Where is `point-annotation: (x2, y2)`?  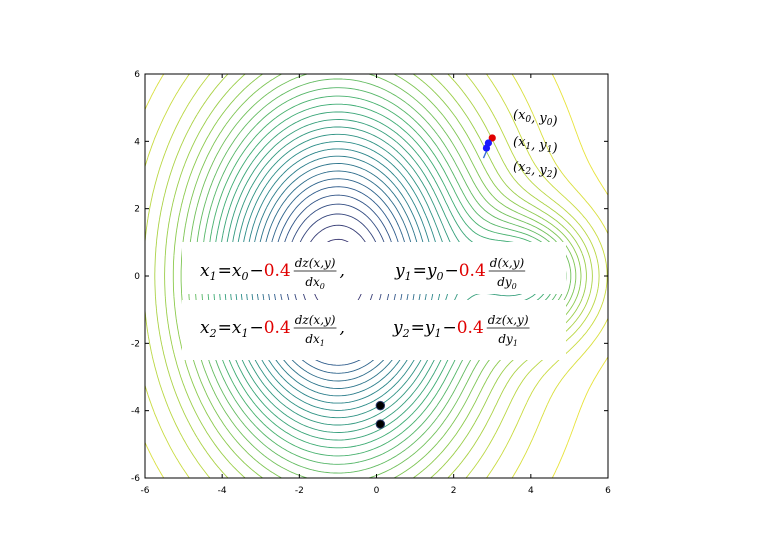 point-annotation: (x2, y2) is located at coordinates (535, 170).